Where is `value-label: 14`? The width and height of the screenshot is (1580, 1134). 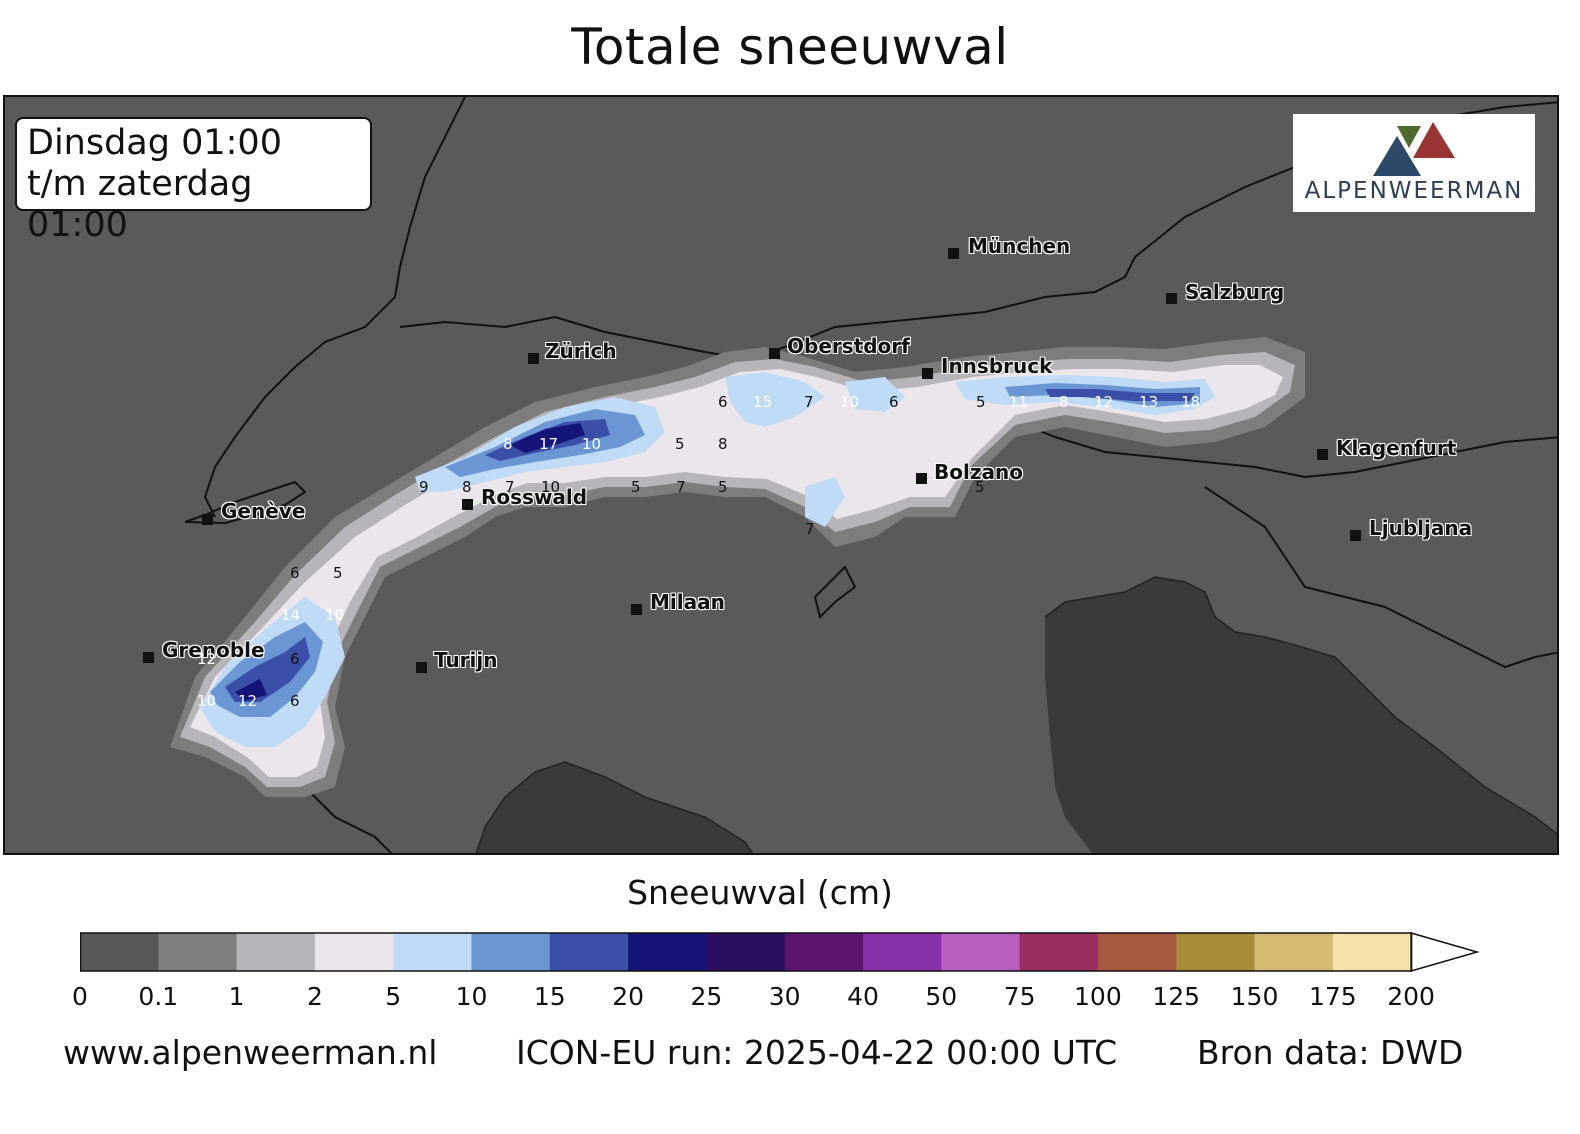
value-label: 14 is located at coordinates (291, 615).